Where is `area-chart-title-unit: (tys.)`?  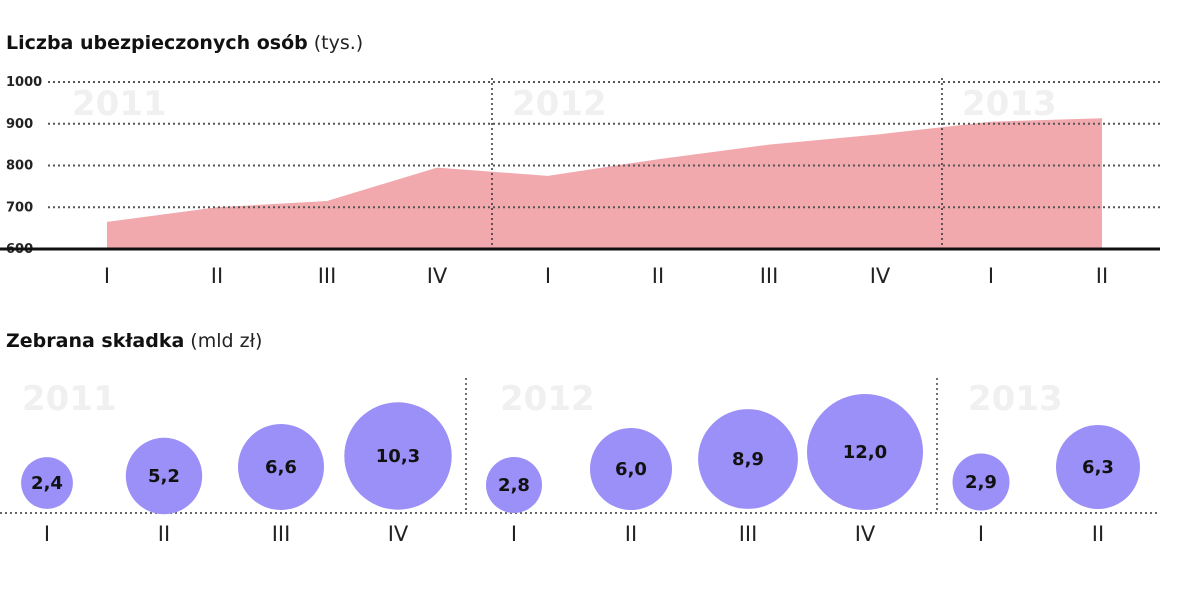
area-chart-title-unit: (tys.) is located at coordinates (338, 43).